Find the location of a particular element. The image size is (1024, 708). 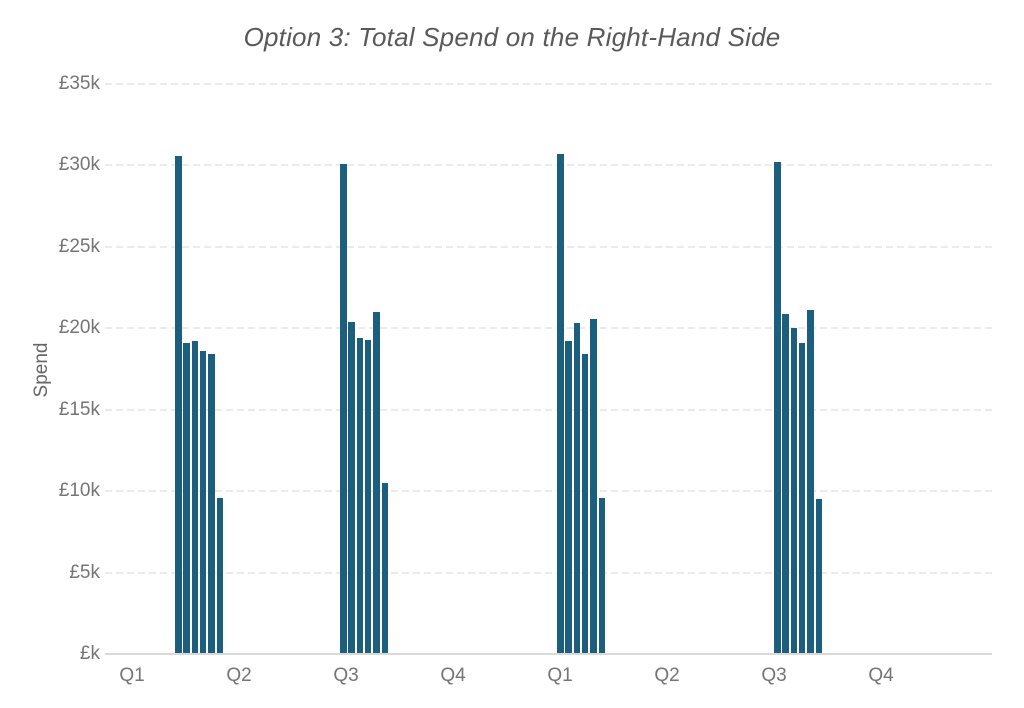

y-tick-label: £k is located at coordinates (89, 653).